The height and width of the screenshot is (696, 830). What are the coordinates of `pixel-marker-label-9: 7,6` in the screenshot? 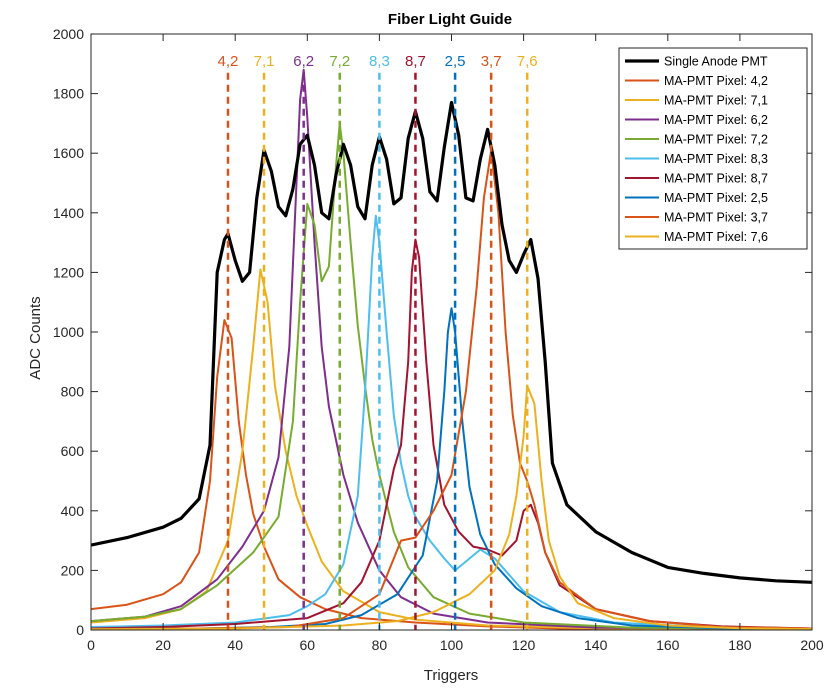 It's located at (527, 61).